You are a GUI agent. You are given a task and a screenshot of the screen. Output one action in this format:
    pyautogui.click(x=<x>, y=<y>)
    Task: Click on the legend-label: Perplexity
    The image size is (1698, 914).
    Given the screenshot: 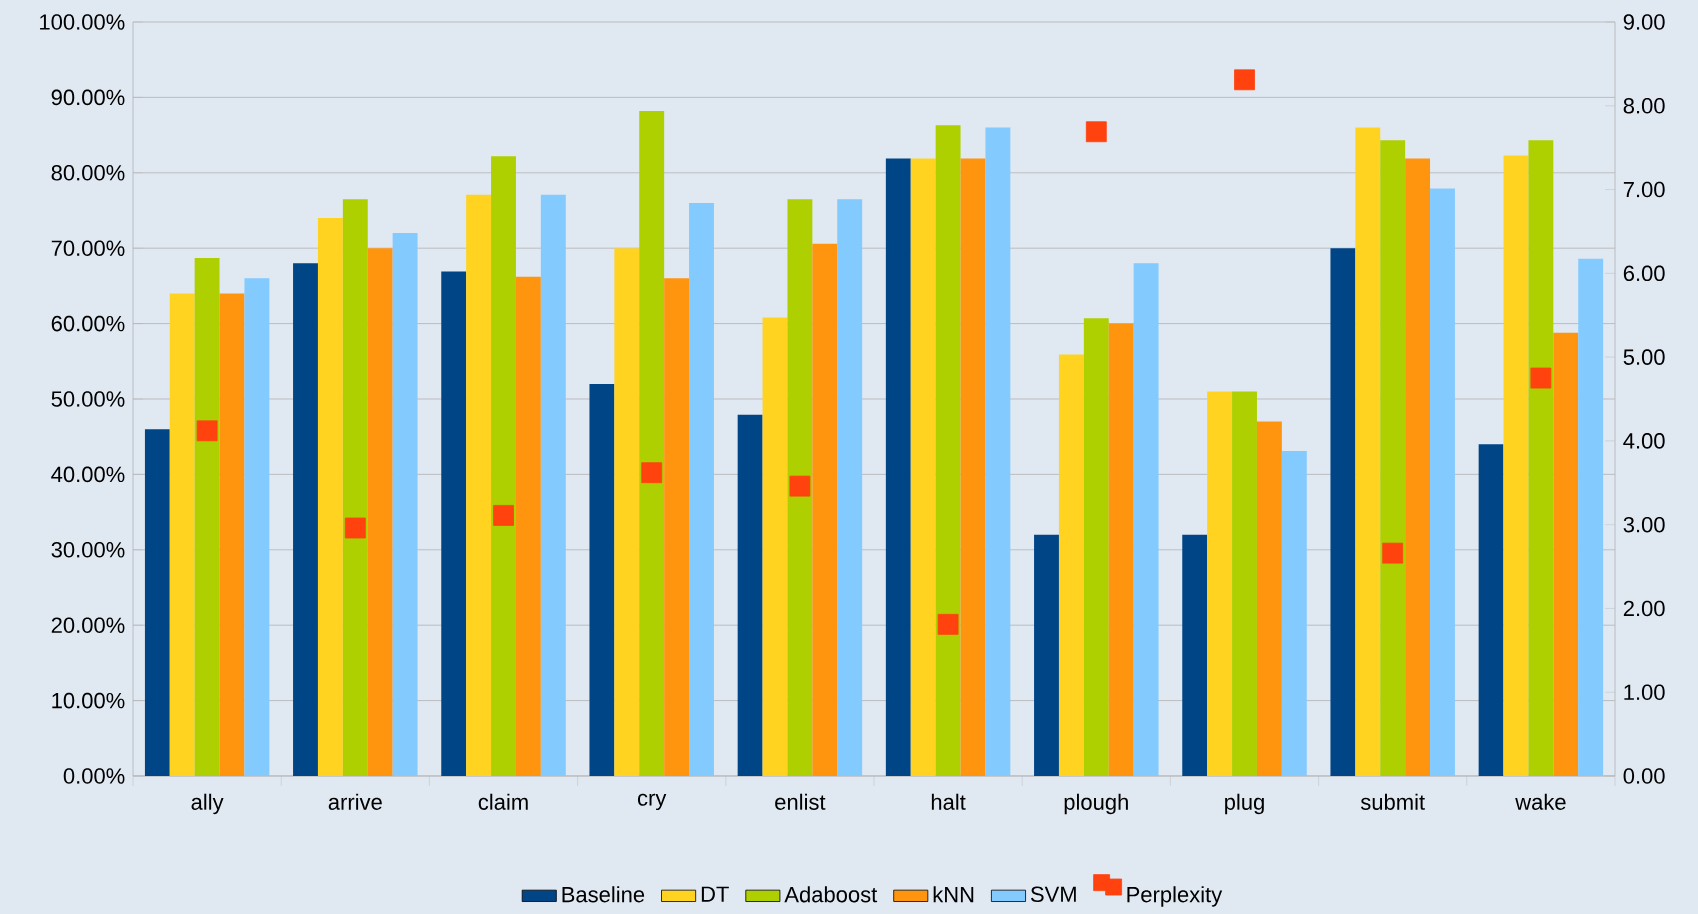 What is the action you would take?
    pyautogui.click(x=1175, y=896)
    